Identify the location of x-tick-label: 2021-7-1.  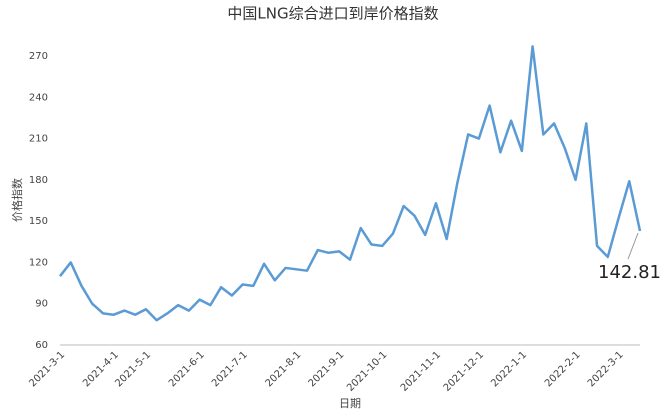
(230, 369).